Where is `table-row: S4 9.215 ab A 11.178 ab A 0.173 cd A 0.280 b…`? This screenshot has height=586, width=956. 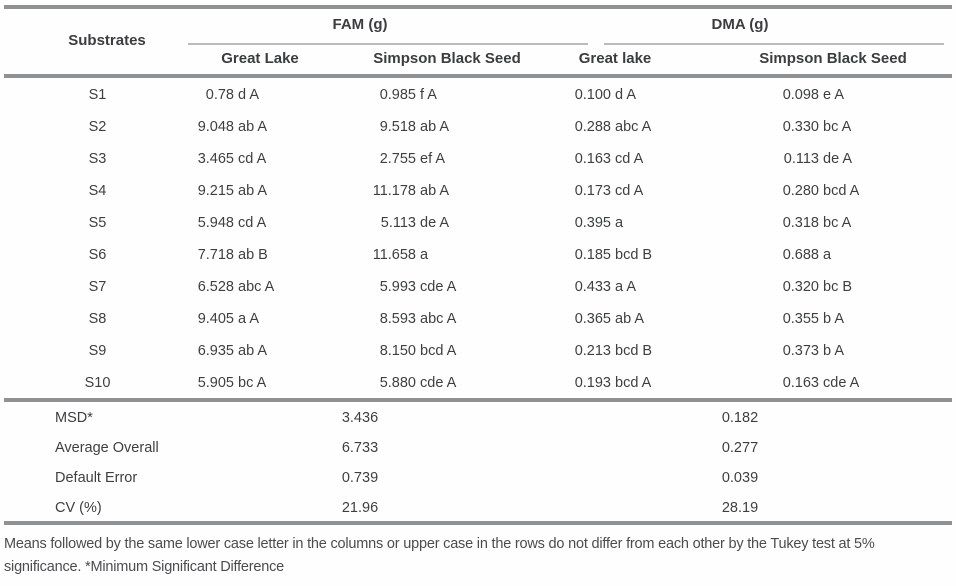
table-row: S4 9.215 ab A 11.178 ab A 0.173 cd A 0.280 b… is located at coordinates (478, 191).